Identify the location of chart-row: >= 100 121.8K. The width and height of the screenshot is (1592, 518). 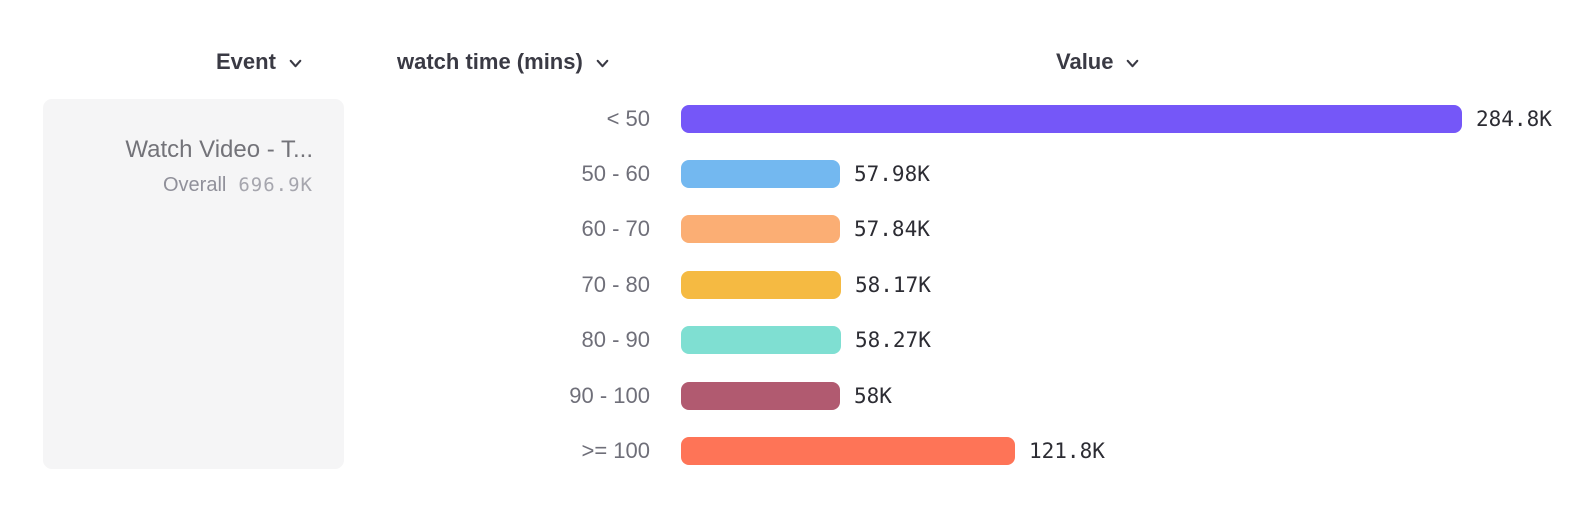
(990, 450).